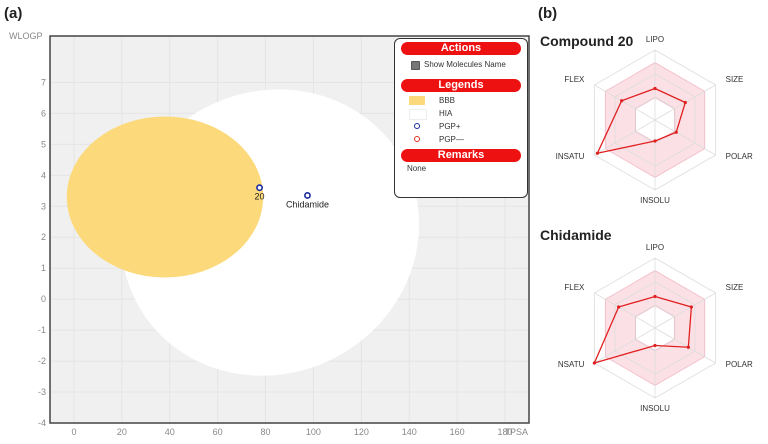 This screenshot has height=444, width=768. I want to click on legend-item: HIA, so click(461, 113).